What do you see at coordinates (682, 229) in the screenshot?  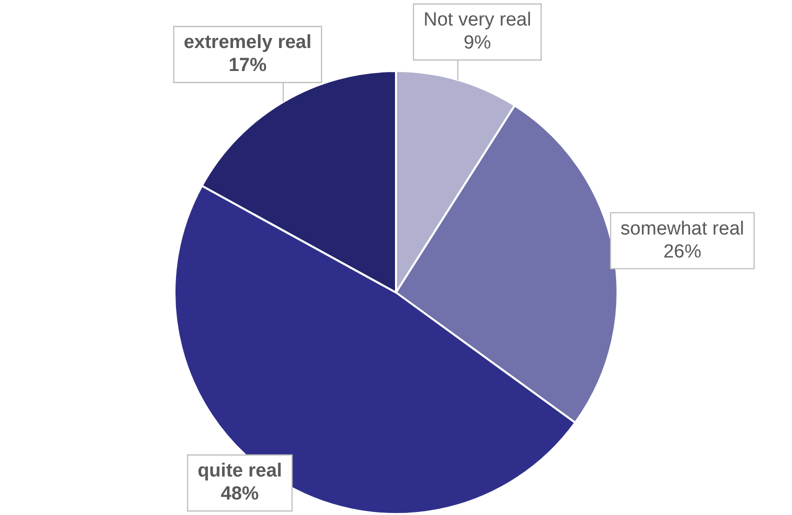 I see `slice-label: somewhat real` at bounding box center [682, 229].